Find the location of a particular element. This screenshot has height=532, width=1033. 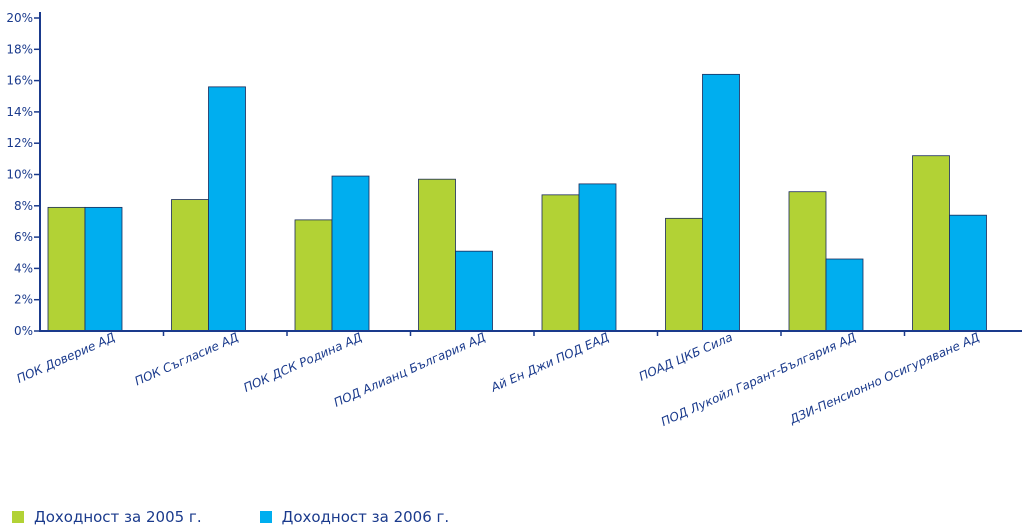

category-label: ПОАД ЦКБ Сила is located at coordinates (686, 357).